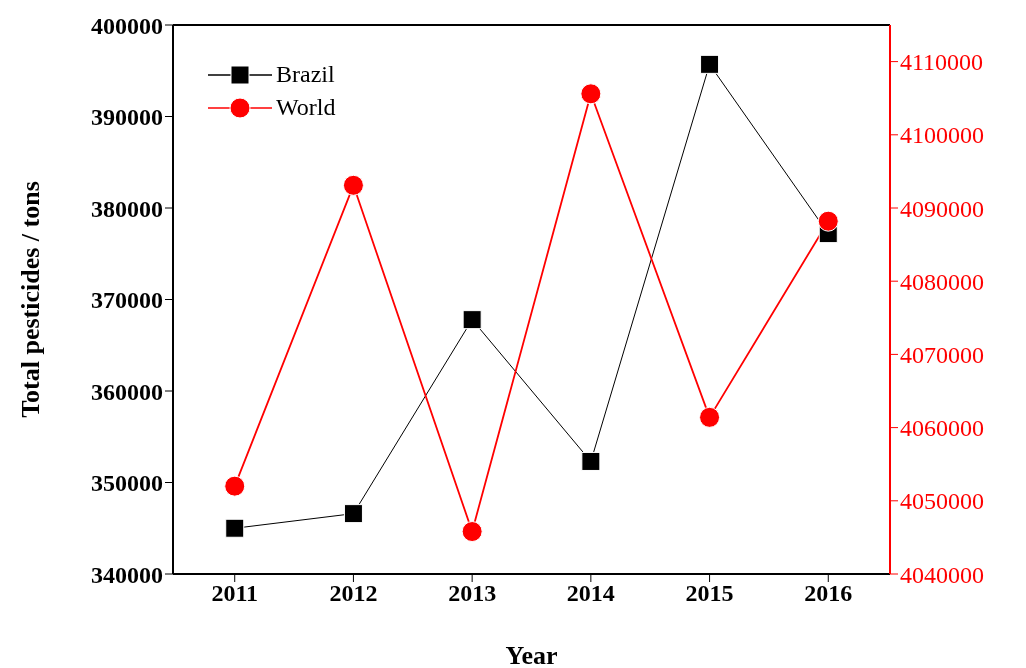 This screenshot has height=668, width=1026. I want to click on x-tick-label: 2012, so click(353, 593).